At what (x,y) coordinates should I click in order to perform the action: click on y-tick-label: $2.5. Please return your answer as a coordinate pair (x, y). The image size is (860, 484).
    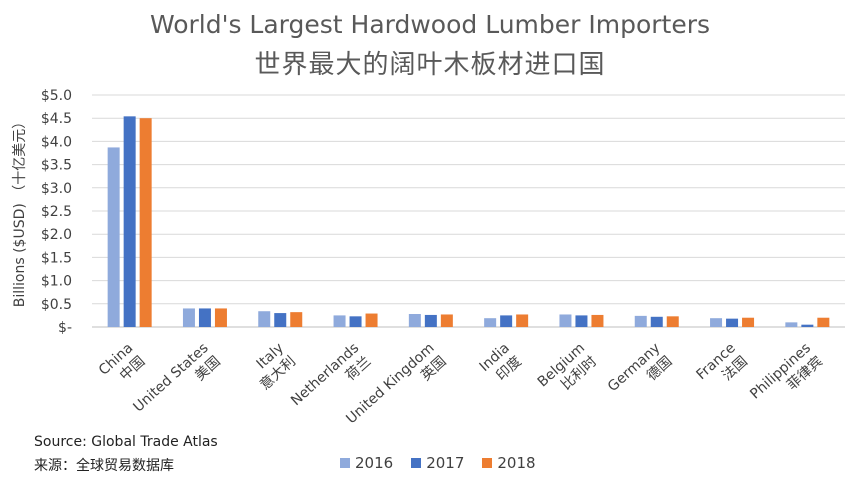
    Looking at the image, I should click on (56, 212).